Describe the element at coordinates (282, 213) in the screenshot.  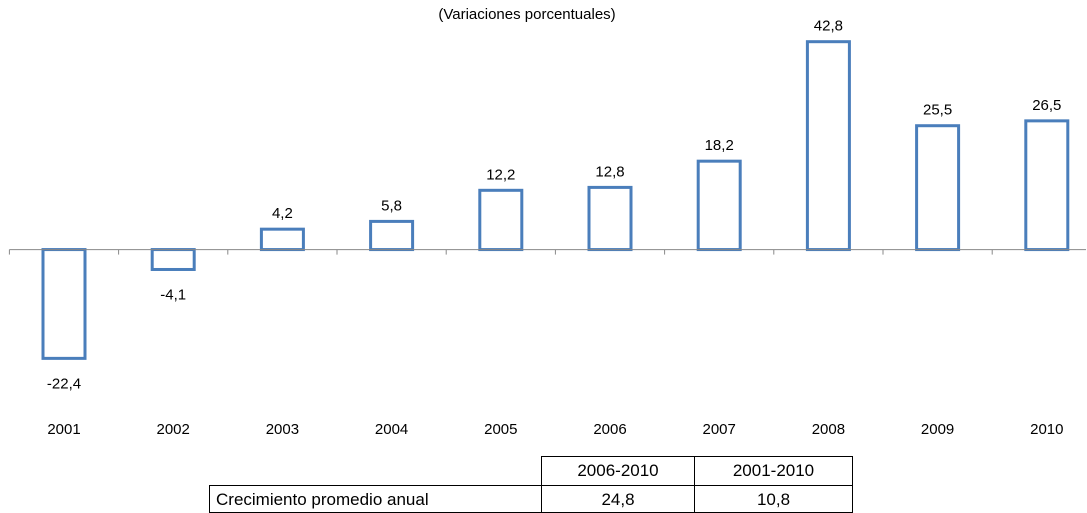
I see `value-label: 4,2` at that location.